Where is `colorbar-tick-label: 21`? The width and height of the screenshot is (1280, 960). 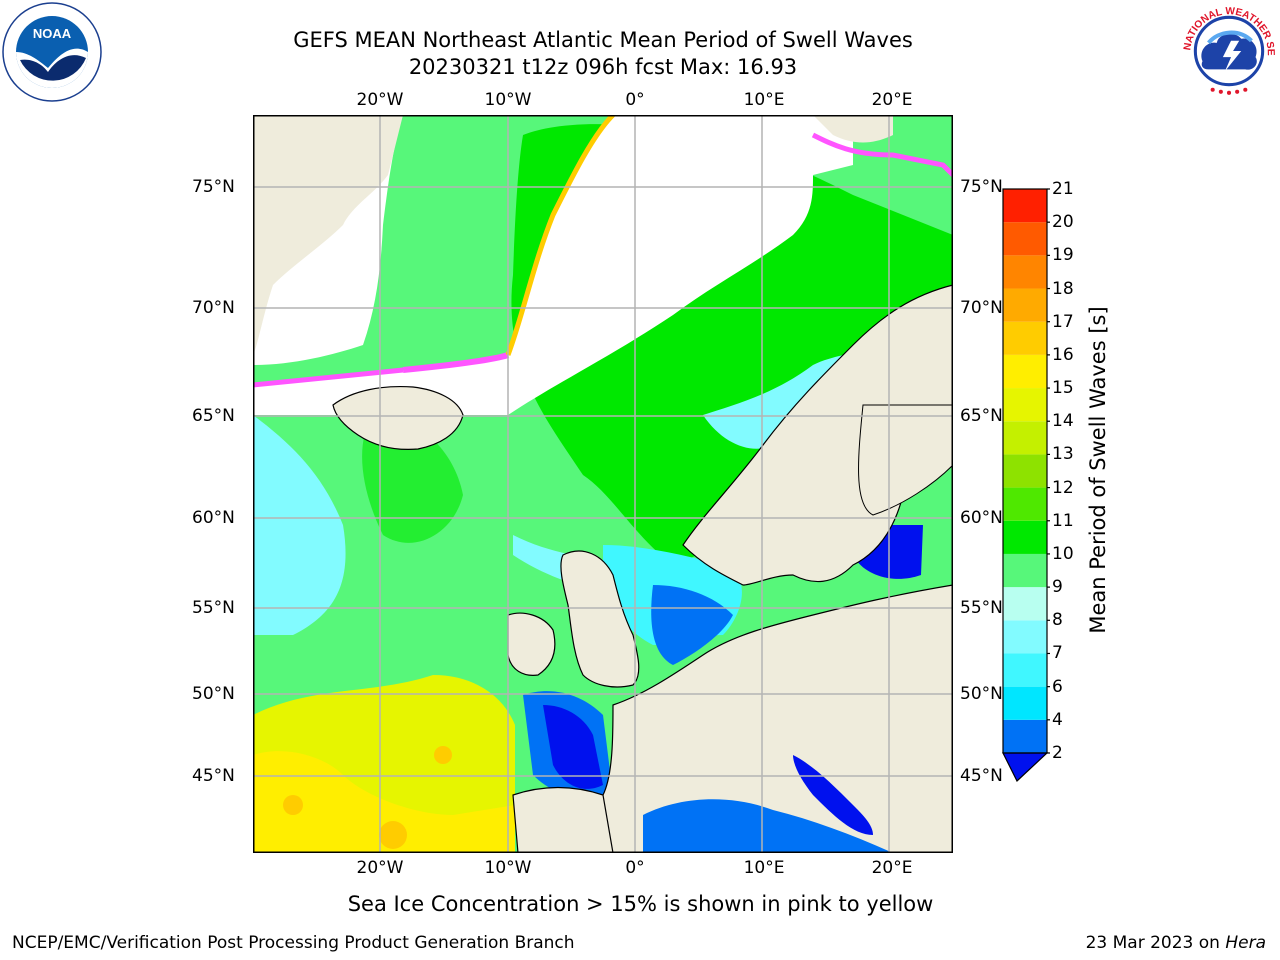
colorbar-tick-label: 21 is located at coordinates (1063, 189).